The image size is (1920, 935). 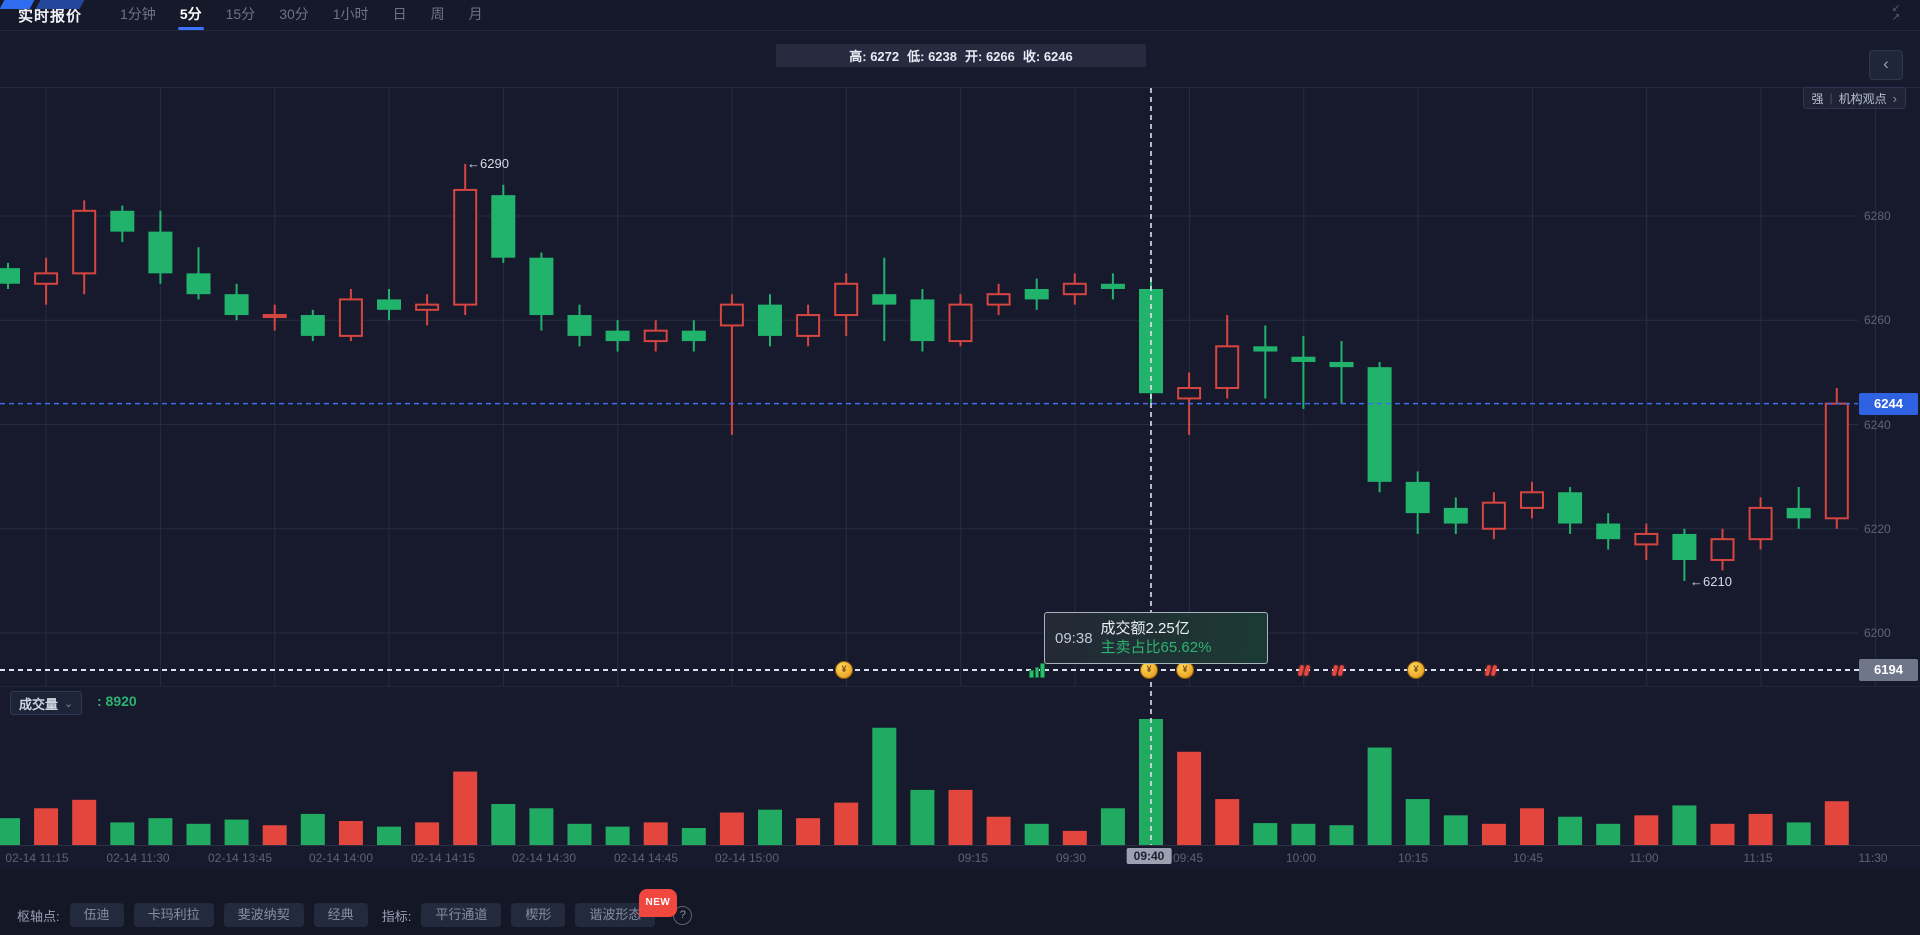 I want to click on tab-interval-6: 周, so click(x=437, y=14).